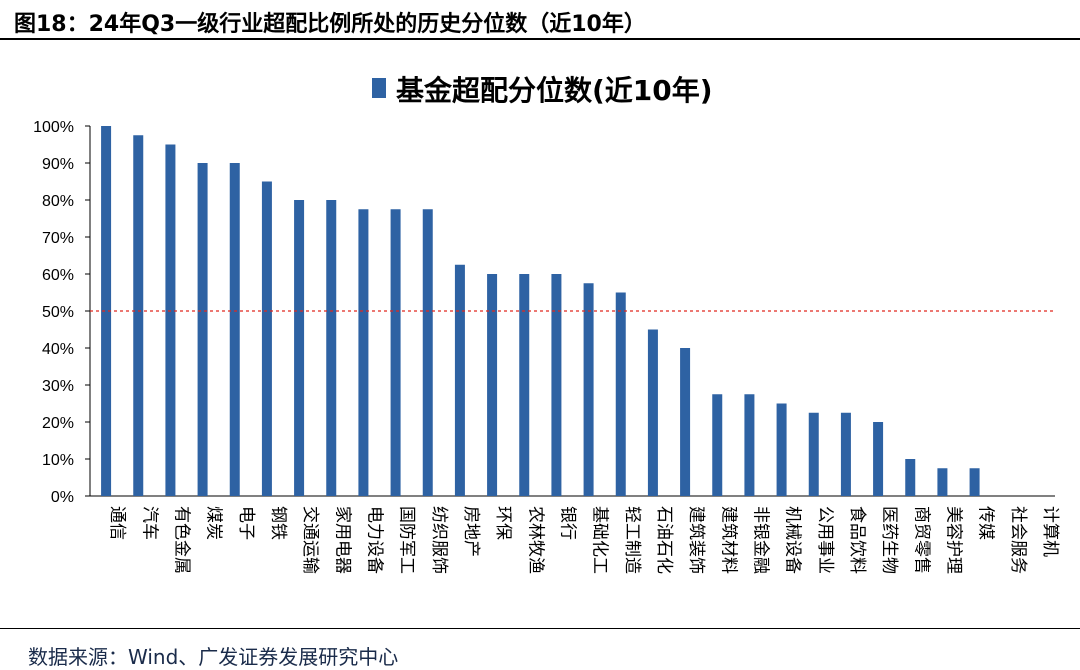 The height and width of the screenshot is (670, 1080). I want to click on category-label: 纺织服饰, so click(439, 540).